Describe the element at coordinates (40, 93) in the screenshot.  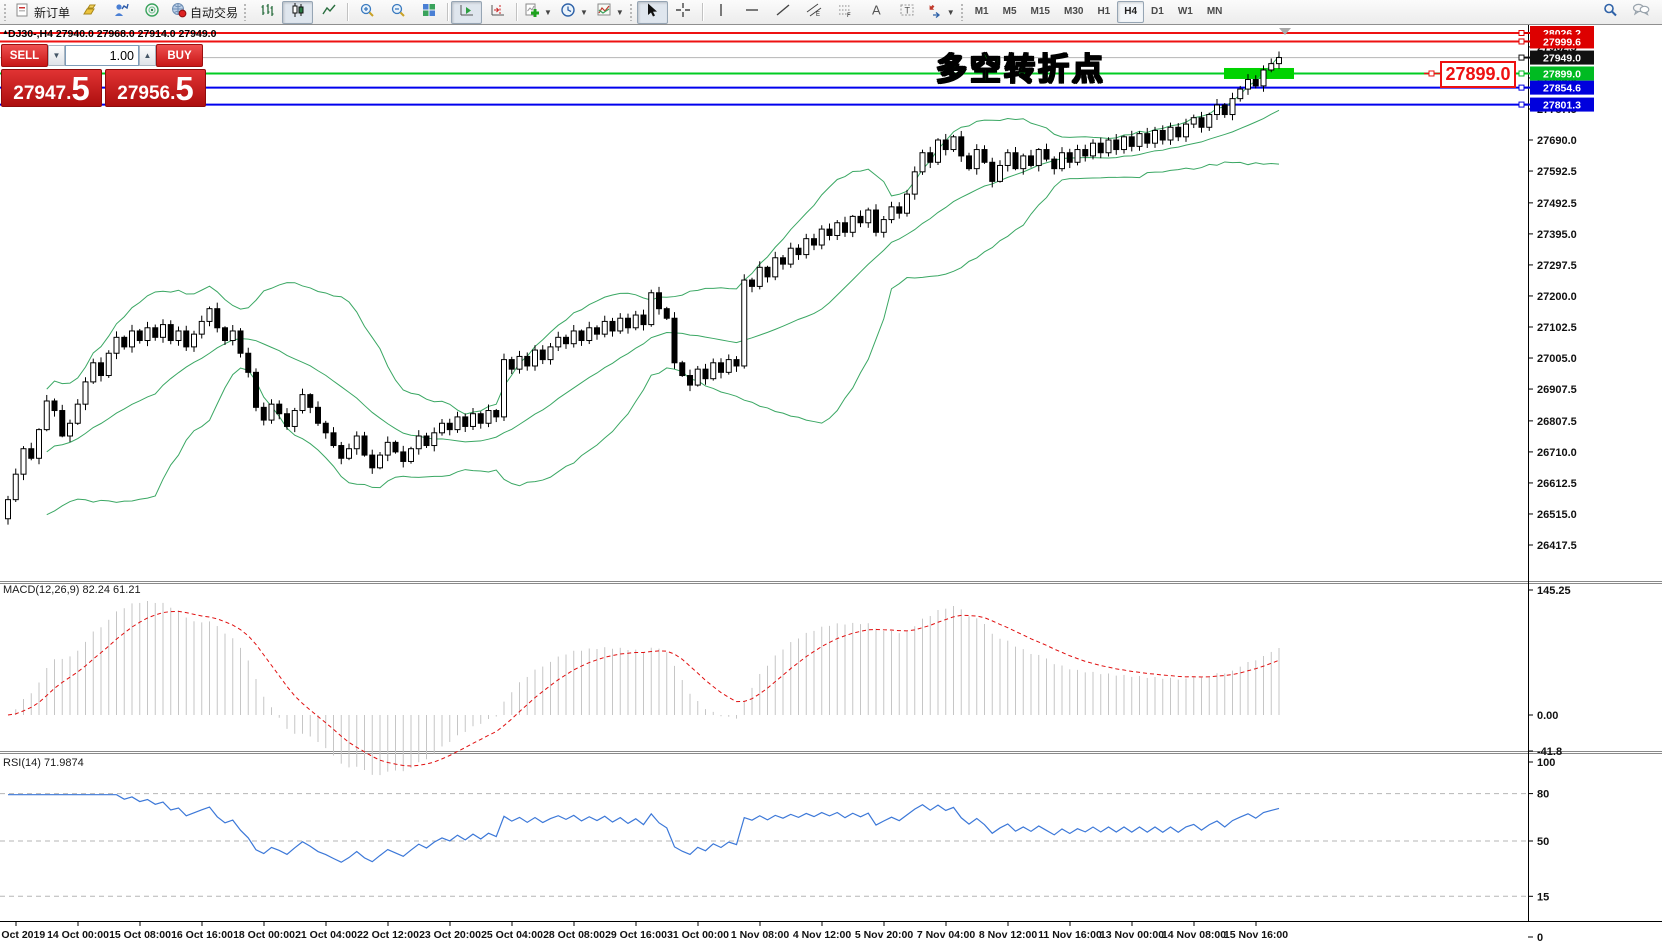
I see `sell-price-int: 27947` at that location.